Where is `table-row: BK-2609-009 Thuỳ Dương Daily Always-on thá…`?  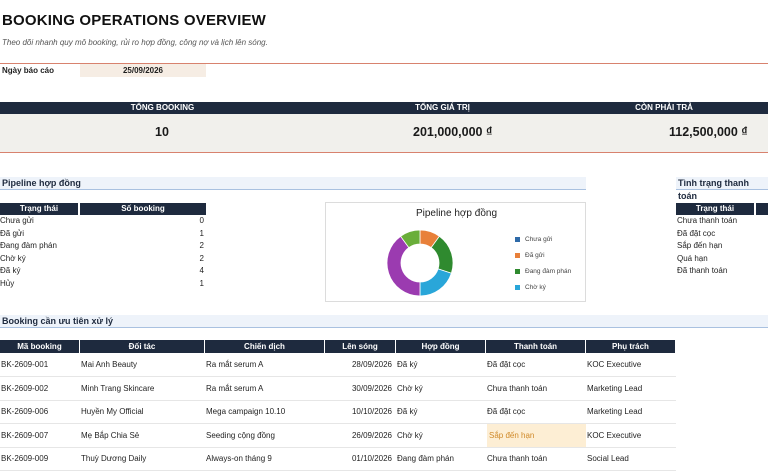 table-row: BK-2609-009 Thuỳ Dương Daily Always-on thá… is located at coordinates (338, 459).